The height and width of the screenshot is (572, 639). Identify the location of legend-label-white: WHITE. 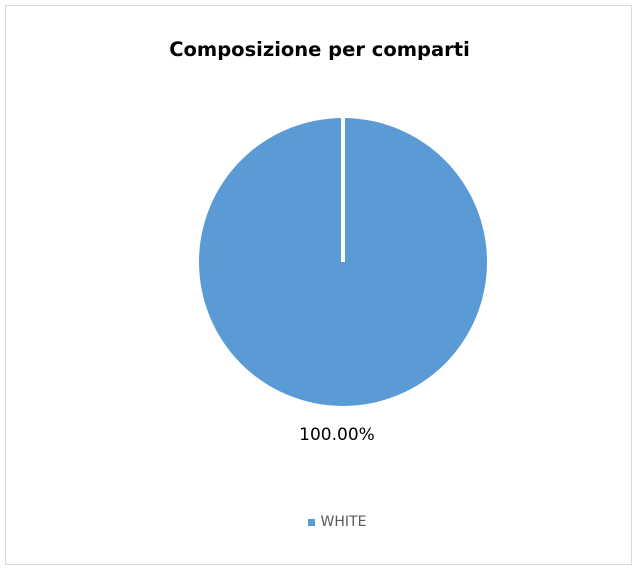
(343, 522).